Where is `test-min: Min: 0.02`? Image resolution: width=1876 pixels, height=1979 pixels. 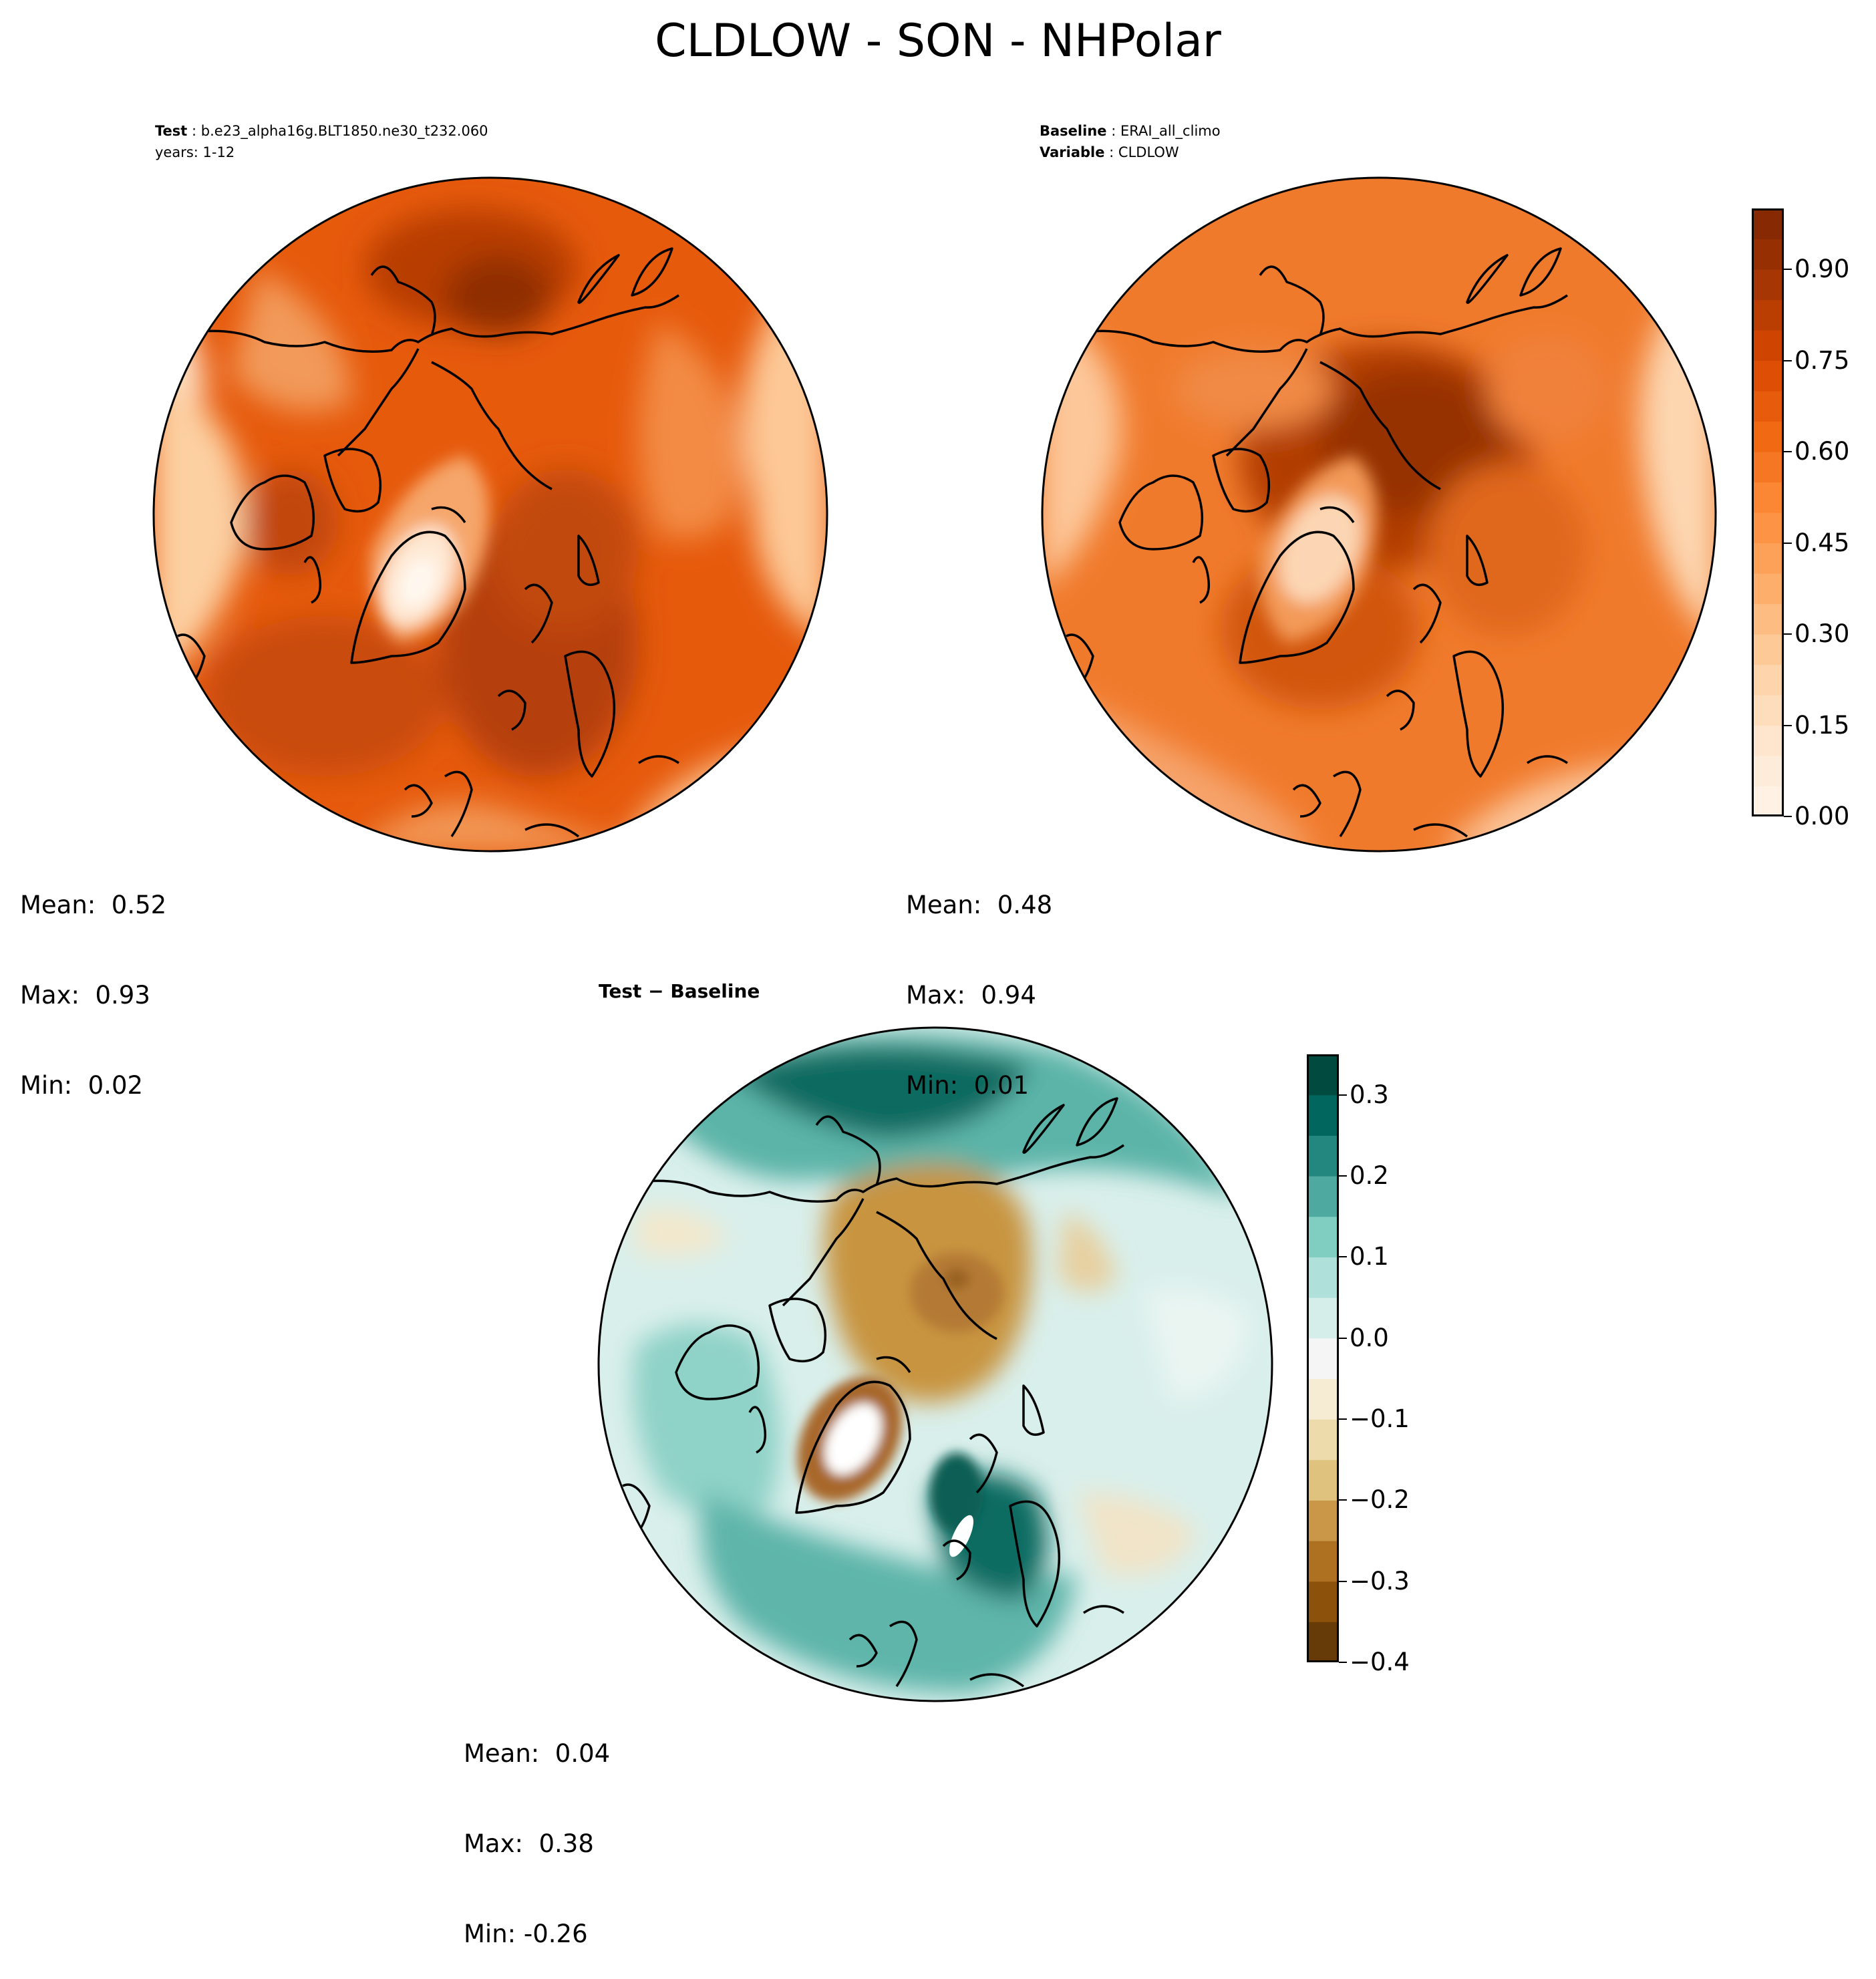 test-min: Min: 0.02 is located at coordinates (82, 1085).